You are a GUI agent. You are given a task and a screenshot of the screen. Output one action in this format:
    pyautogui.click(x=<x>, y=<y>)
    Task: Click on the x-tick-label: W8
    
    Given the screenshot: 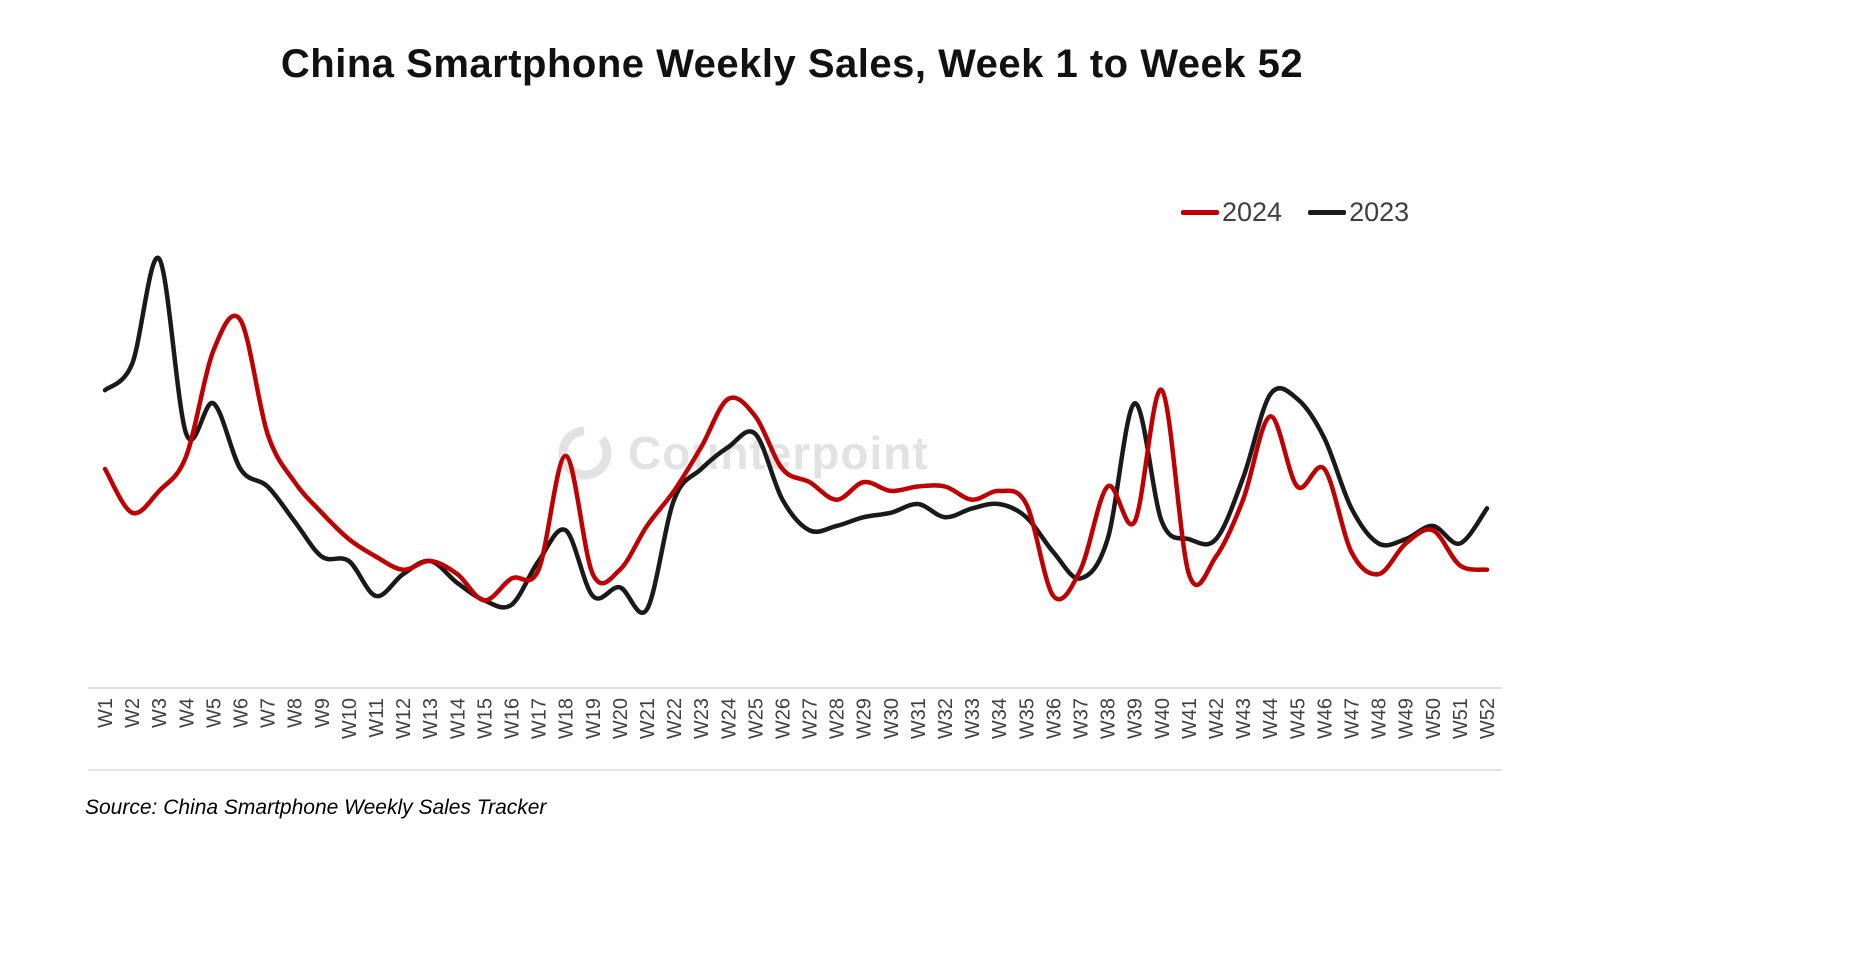 What is the action you would take?
    pyautogui.click(x=296, y=713)
    